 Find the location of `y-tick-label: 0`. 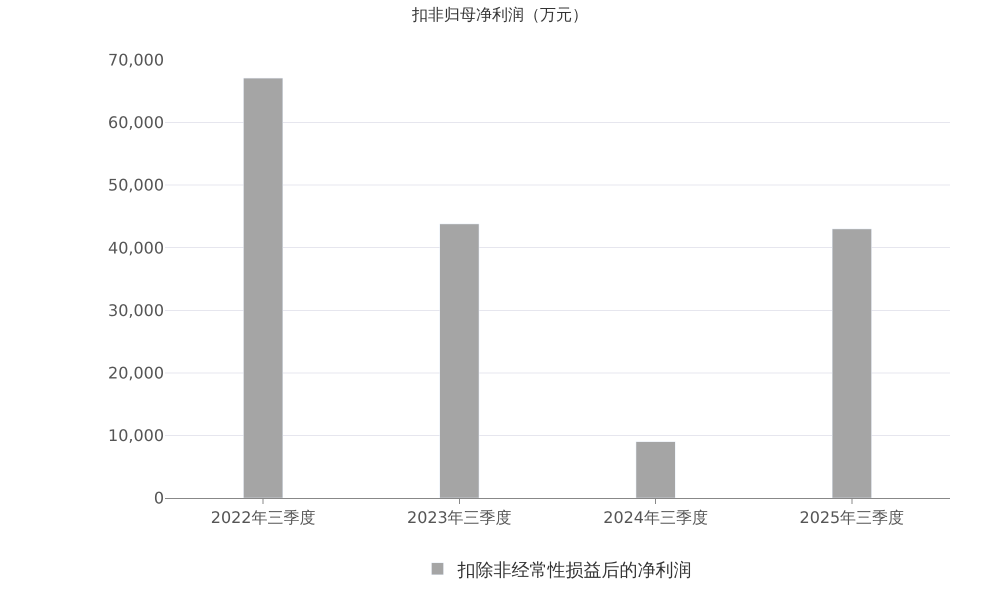

y-tick-label: 0 is located at coordinates (159, 498).